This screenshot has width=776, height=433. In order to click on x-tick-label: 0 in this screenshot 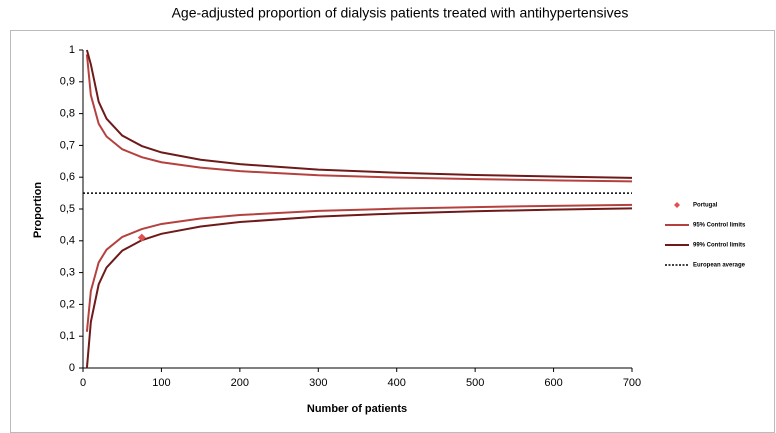, I will do `click(83, 383)`.